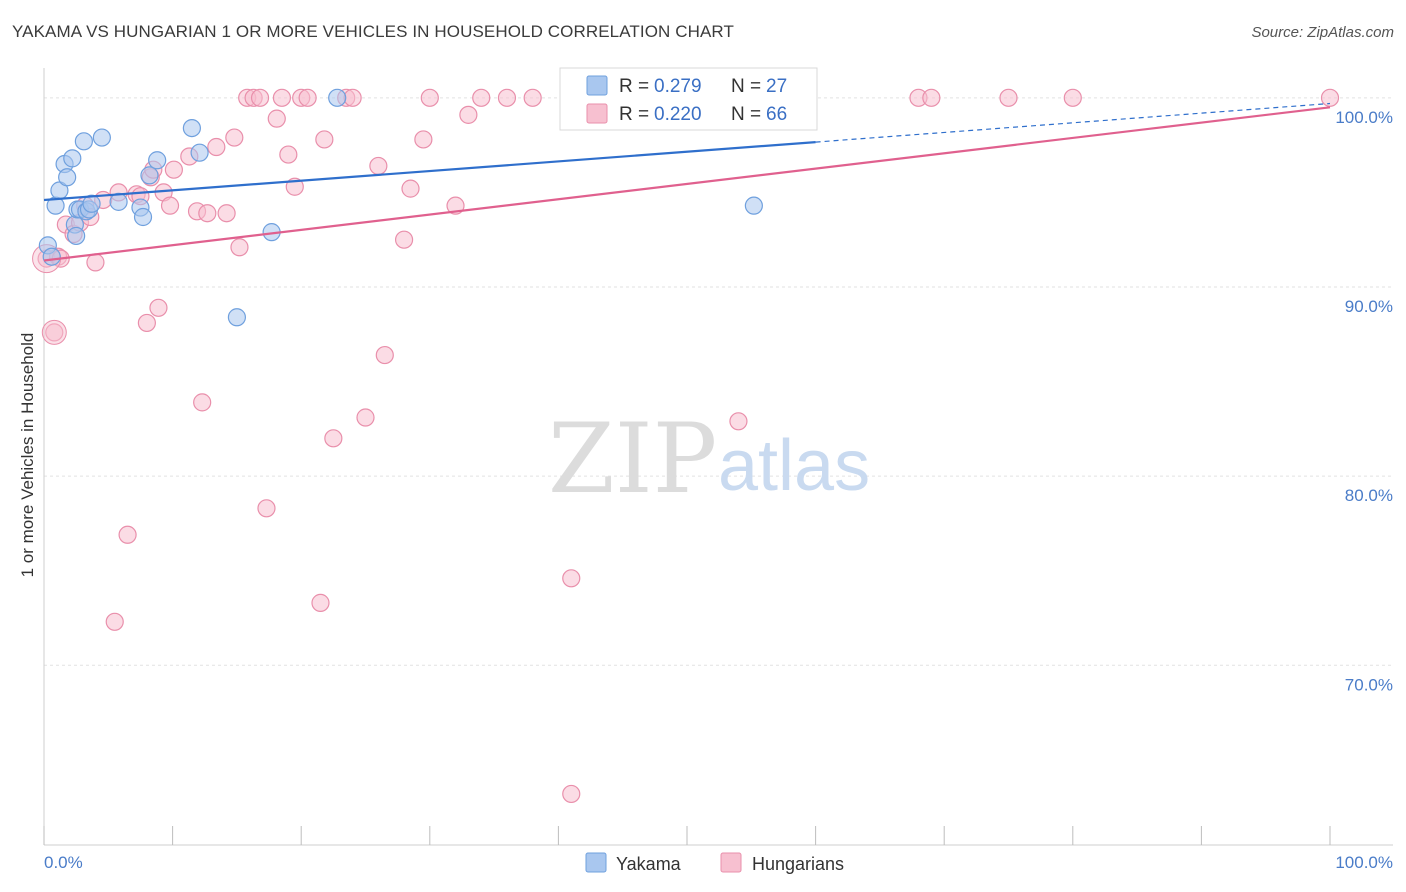 This screenshot has width=1406, height=892. What do you see at coordinates (688, 99) in the screenshot?
I see `correlation-legend: R = 0.279 N = 27 R = 0.220 N = 66` at bounding box center [688, 99].